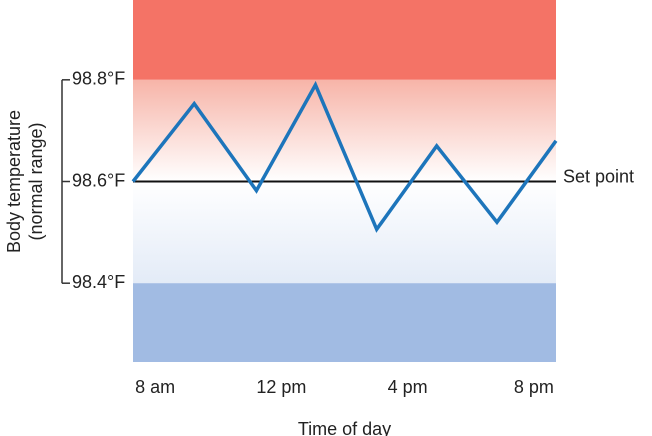  Describe the element at coordinates (14, 181) in the screenshot. I see `y-axis-label: Body temperature` at that location.